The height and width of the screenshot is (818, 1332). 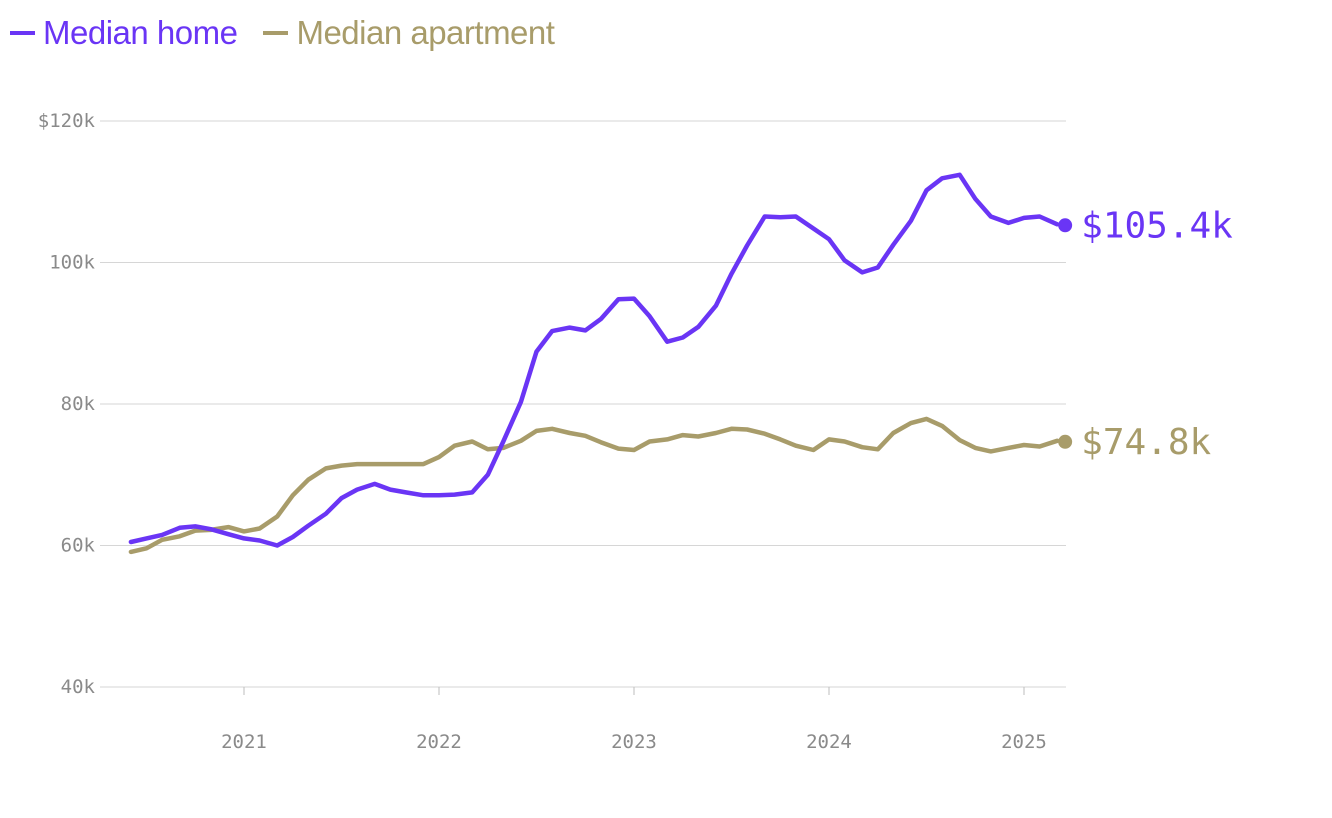 What do you see at coordinates (634, 742) in the screenshot?
I see `x-tick-label-2: 2023` at bounding box center [634, 742].